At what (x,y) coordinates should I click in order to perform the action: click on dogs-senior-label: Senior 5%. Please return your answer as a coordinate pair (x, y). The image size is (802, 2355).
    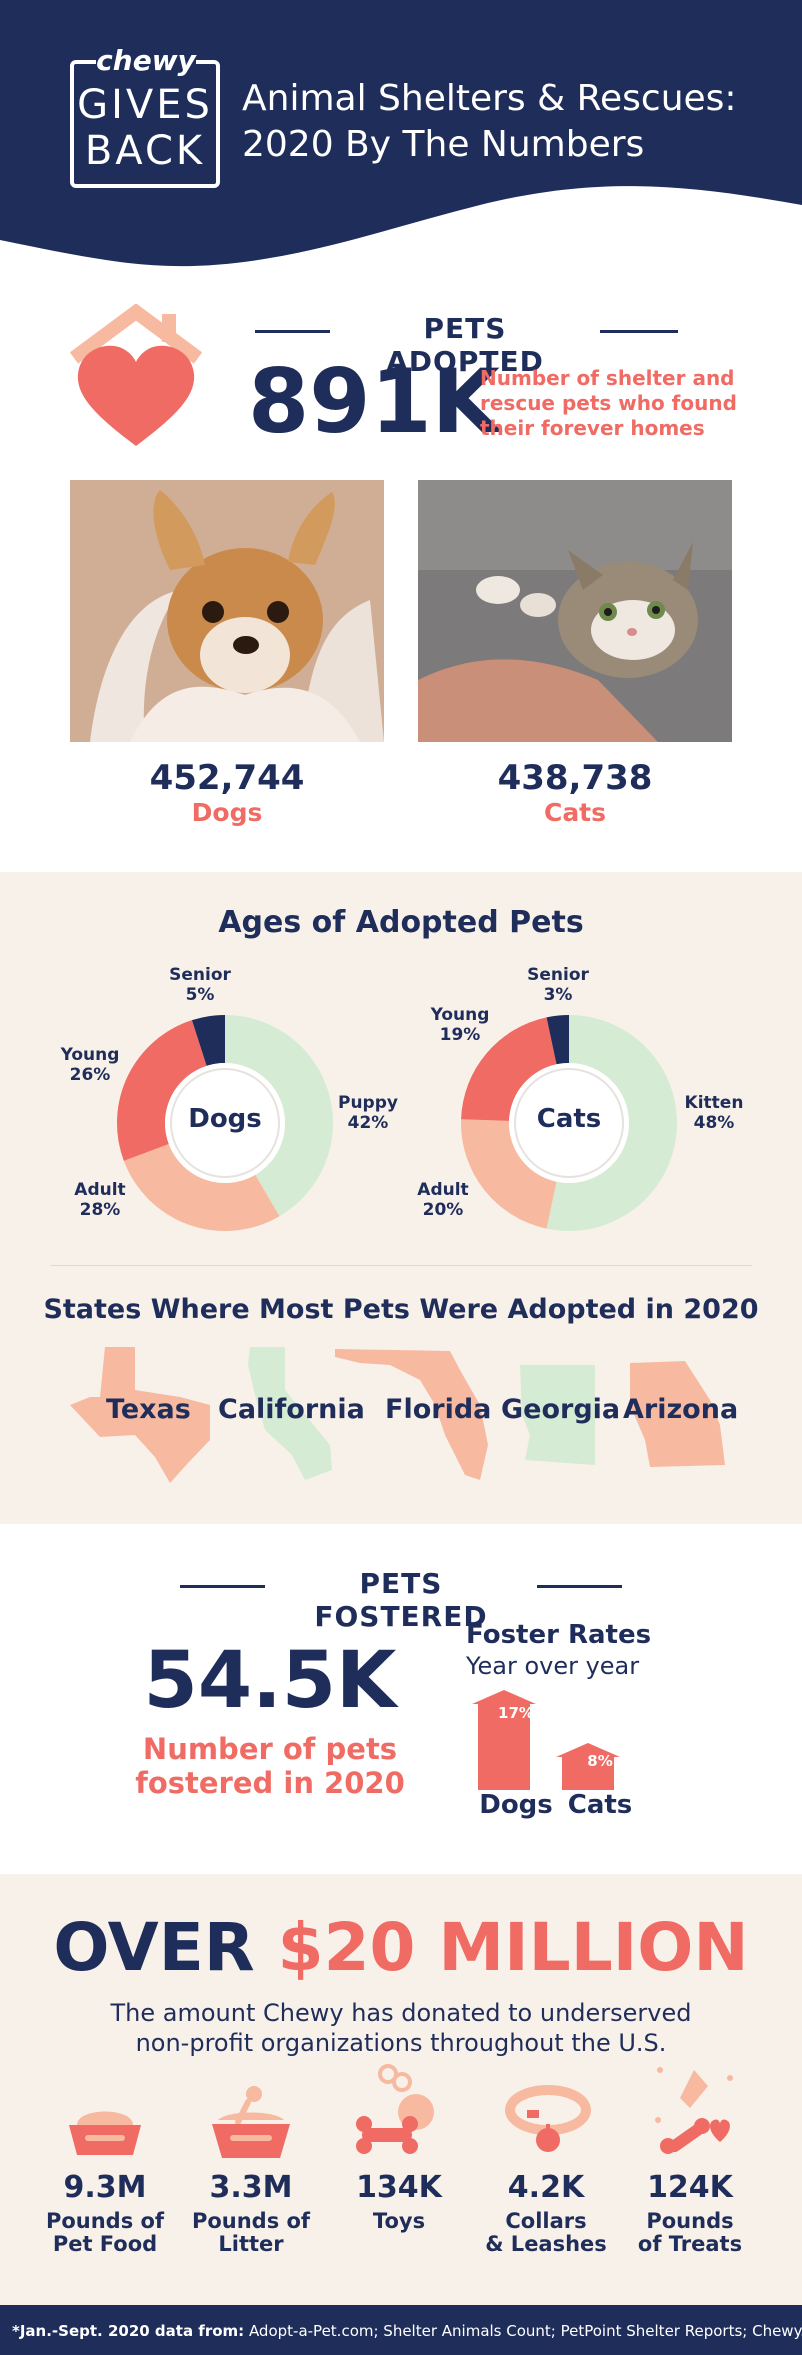
    Looking at the image, I should click on (200, 985).